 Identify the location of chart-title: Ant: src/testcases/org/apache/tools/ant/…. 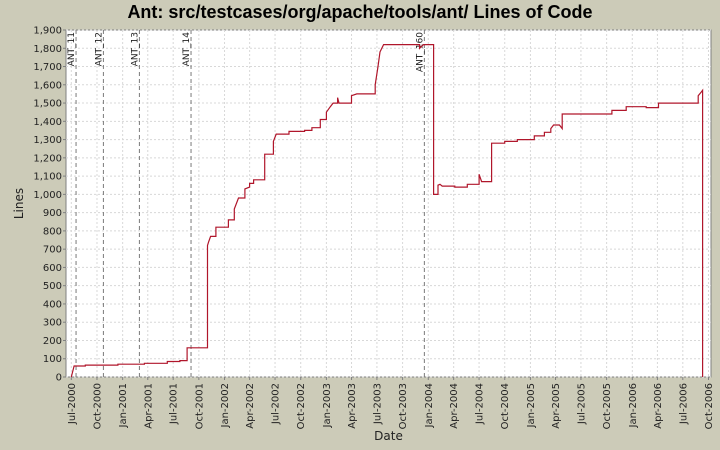
(360, 12).